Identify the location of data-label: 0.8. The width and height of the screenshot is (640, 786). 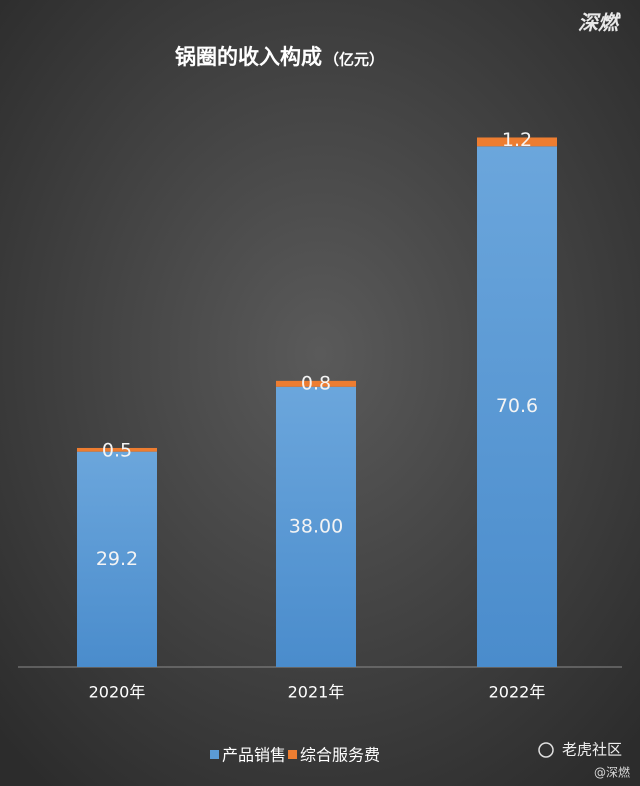
(316, 383).